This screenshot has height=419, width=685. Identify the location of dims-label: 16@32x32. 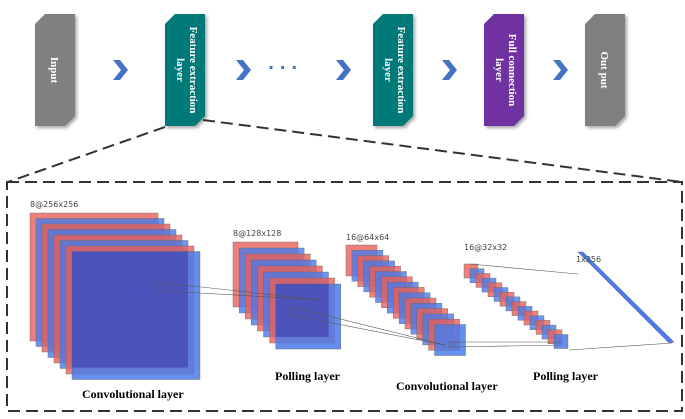
(485, 247).